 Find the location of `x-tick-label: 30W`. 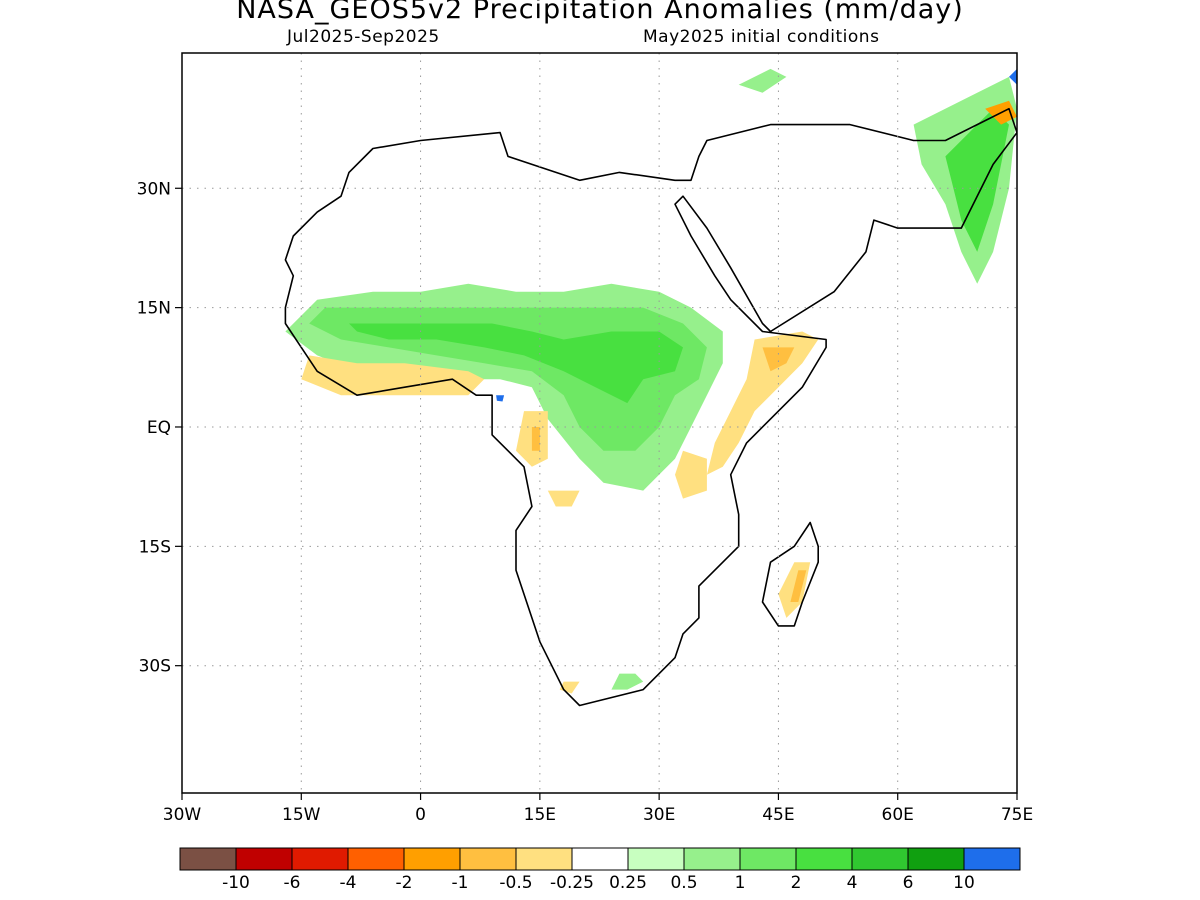

x-tick-label: 30W is located at coordinates (182, 815).